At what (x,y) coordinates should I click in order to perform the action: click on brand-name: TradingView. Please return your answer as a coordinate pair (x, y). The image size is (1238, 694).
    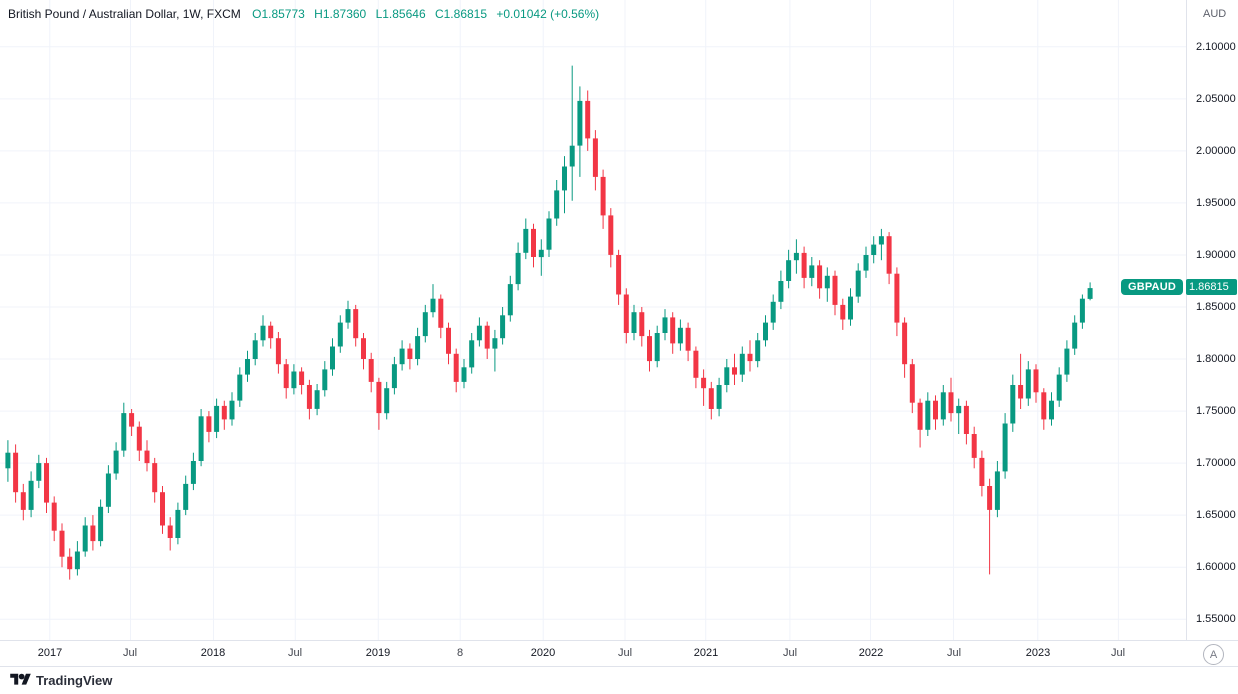
    Looking at the image, I should click on (74, 680).